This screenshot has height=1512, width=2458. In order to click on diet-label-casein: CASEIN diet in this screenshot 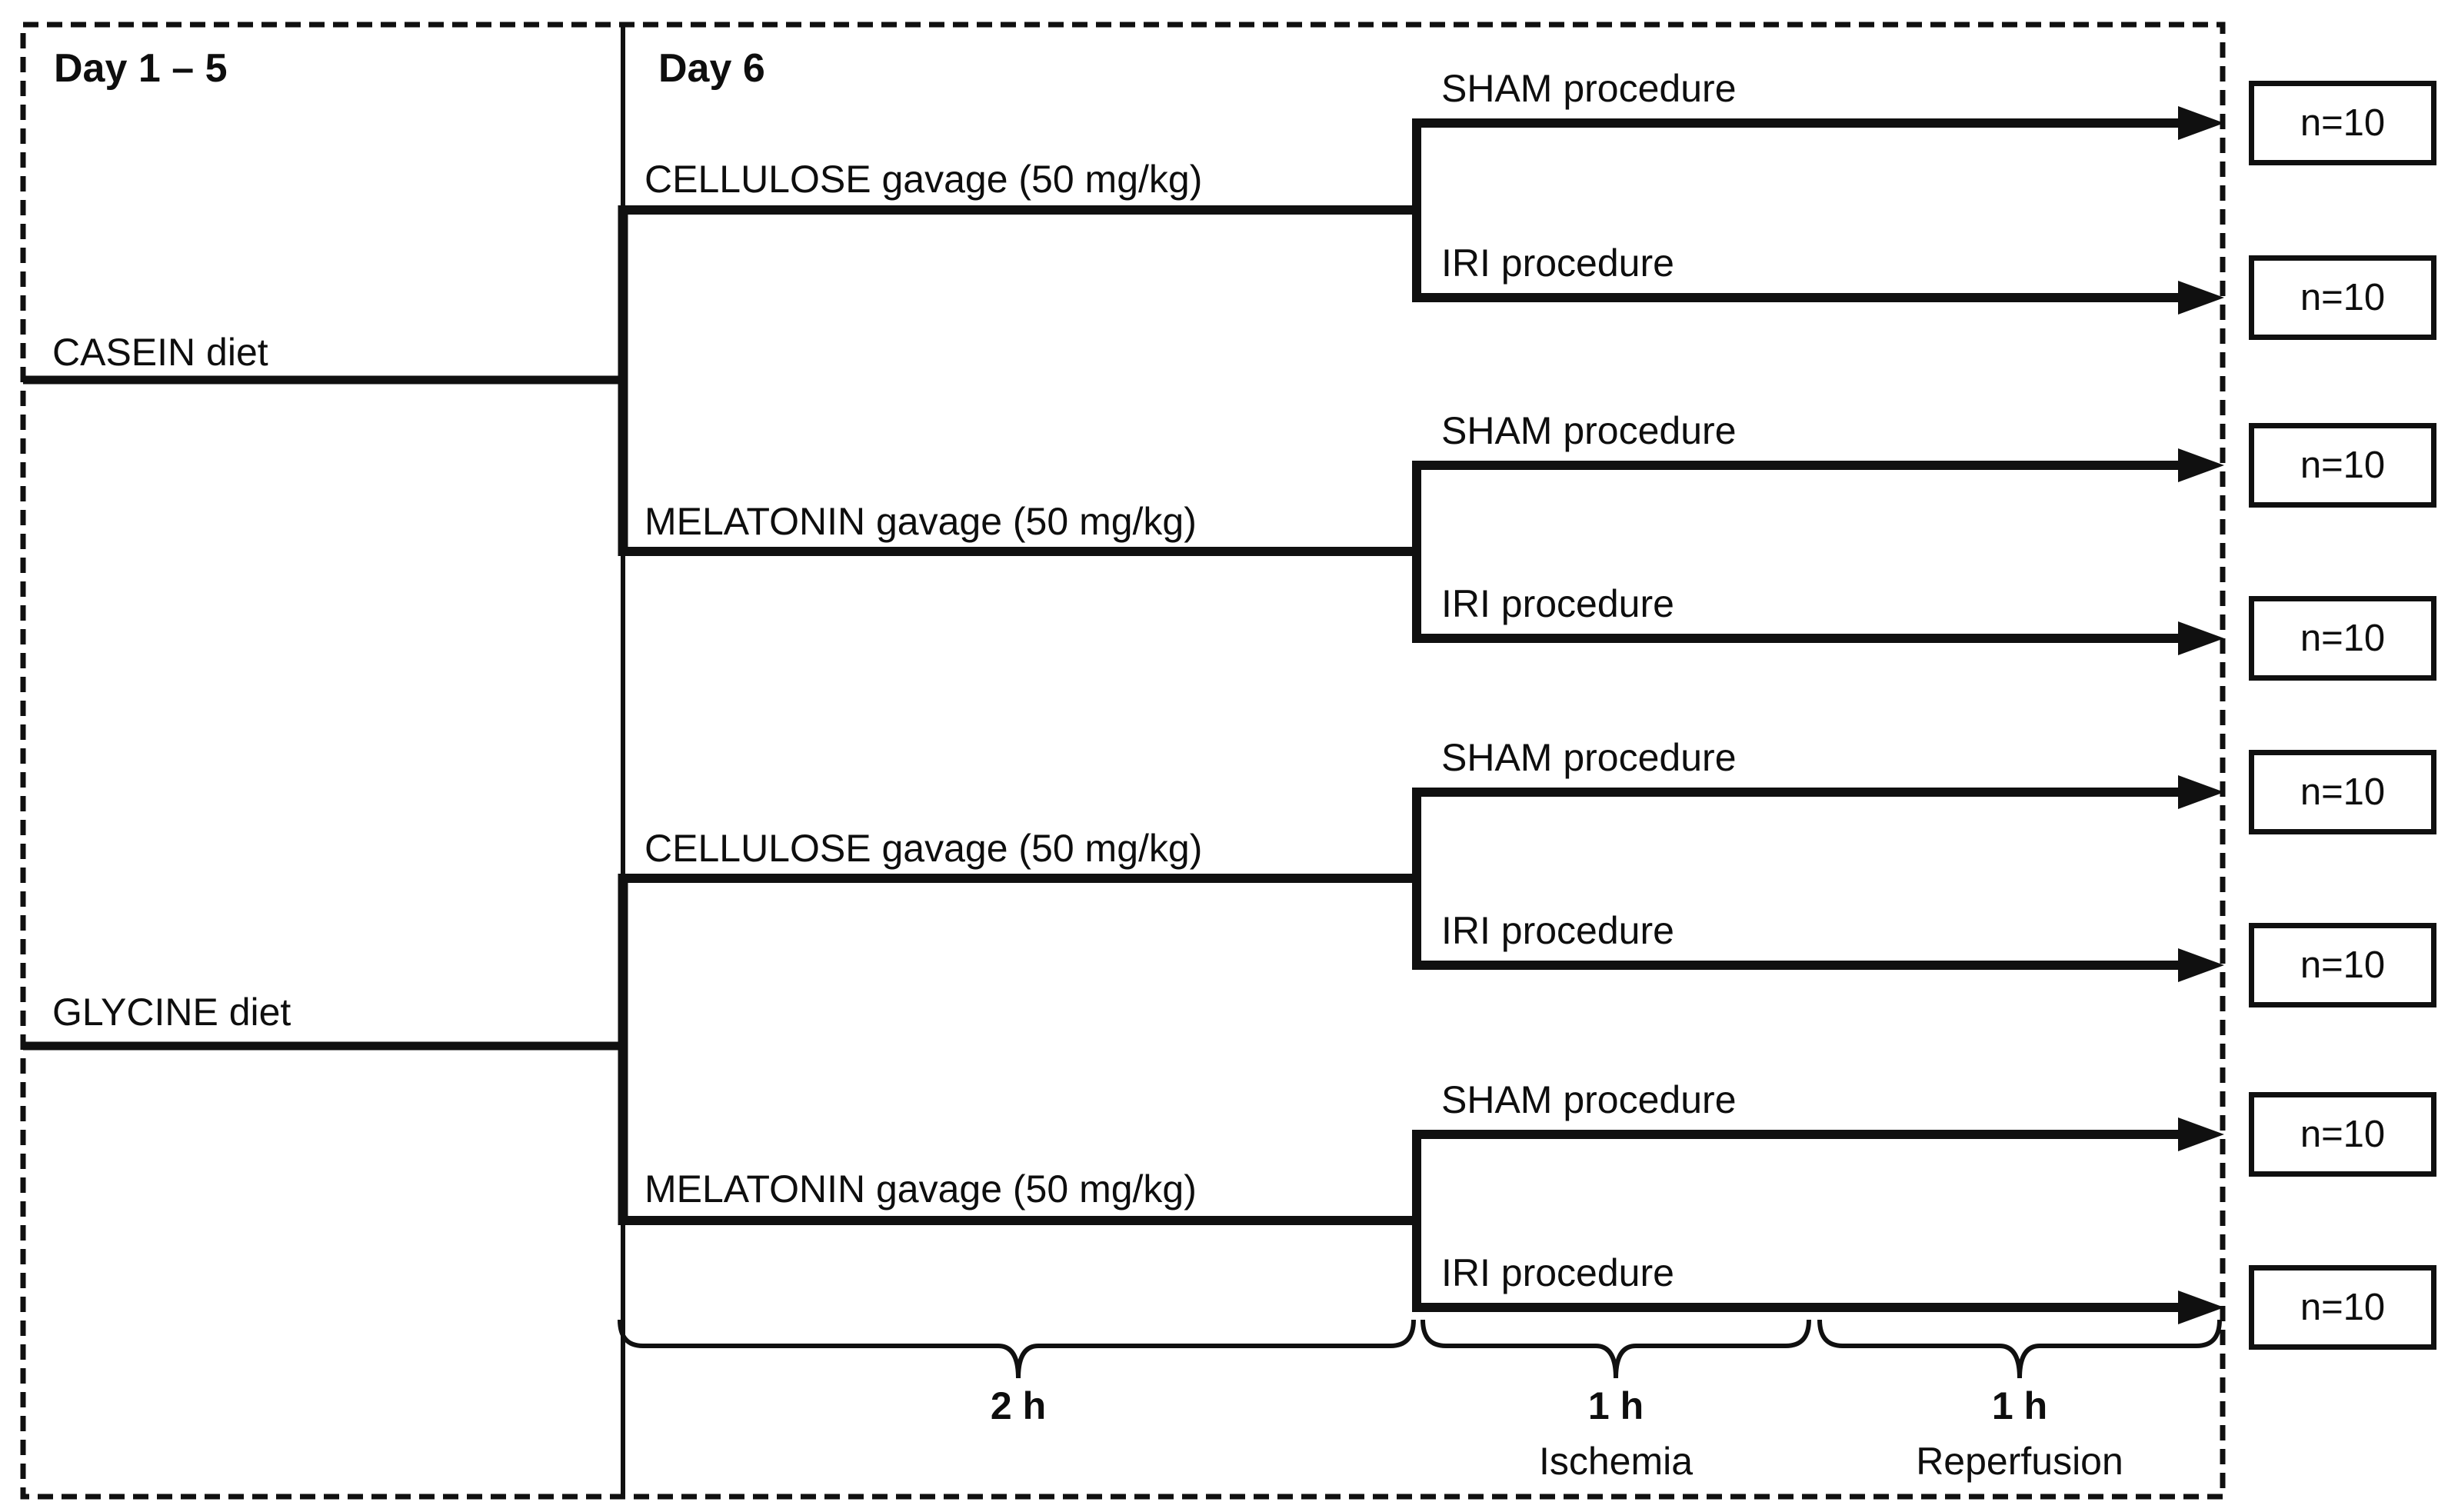, I will do `click(160, 352)`.